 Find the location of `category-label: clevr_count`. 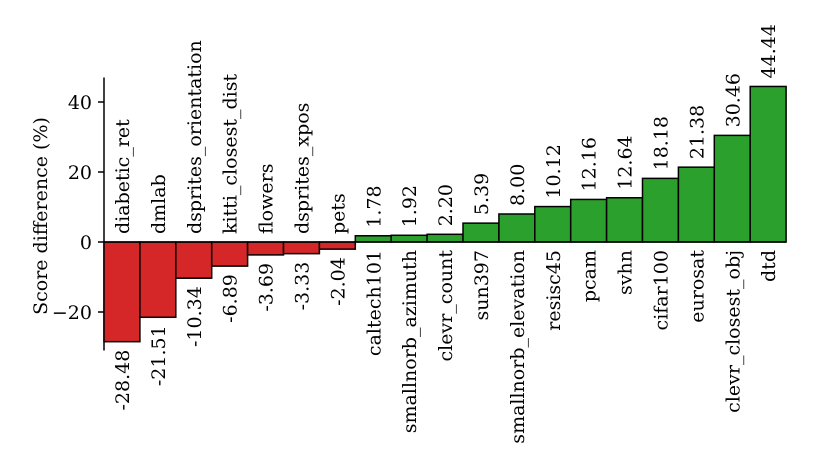

category-label: clevr_count is located at coordinates (446, 306).